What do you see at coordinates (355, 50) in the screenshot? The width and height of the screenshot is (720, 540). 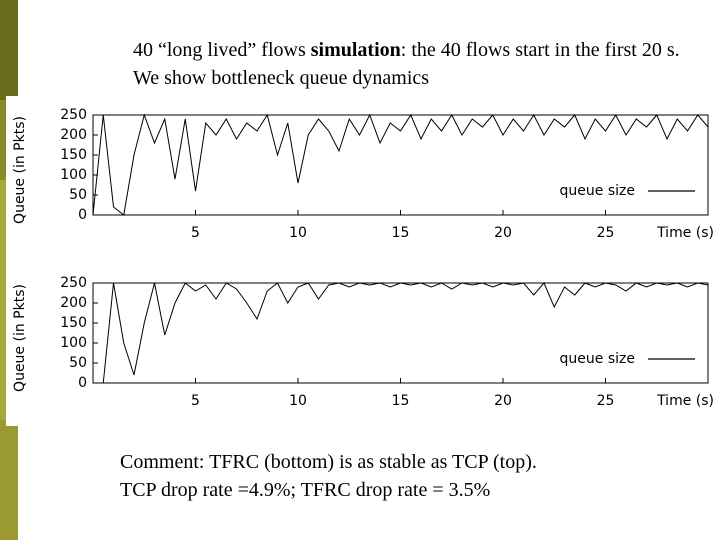 I see `title-part: simulation` at bounding box center [355, 50].